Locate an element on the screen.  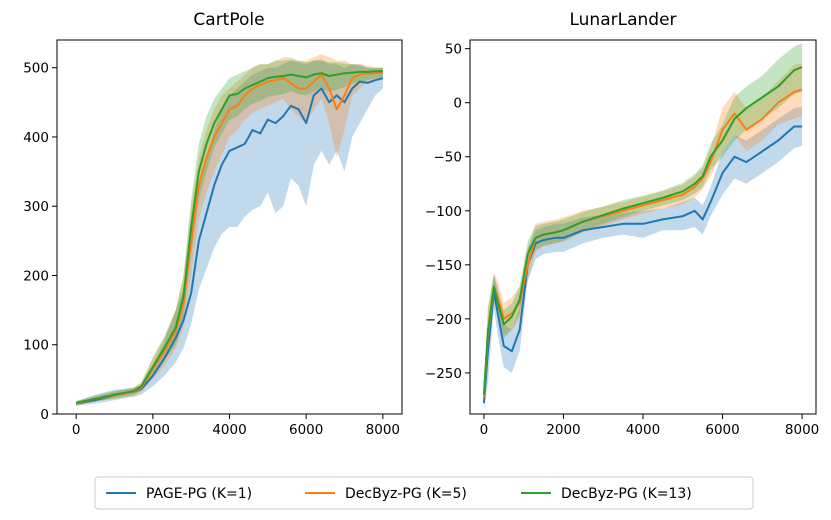
lunarlander-y-tick-label: −200 is located at coordinates (443, 320).